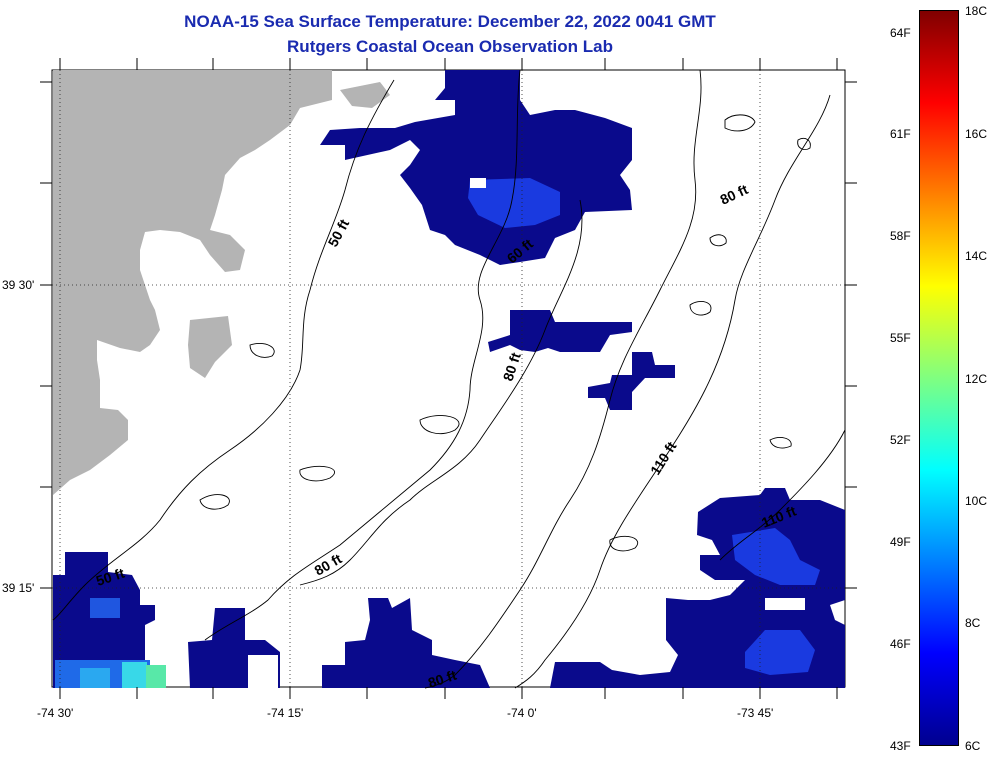 The height and width of the screenshot is (761, 992). I want to click on land-patch, so click(365, 95).